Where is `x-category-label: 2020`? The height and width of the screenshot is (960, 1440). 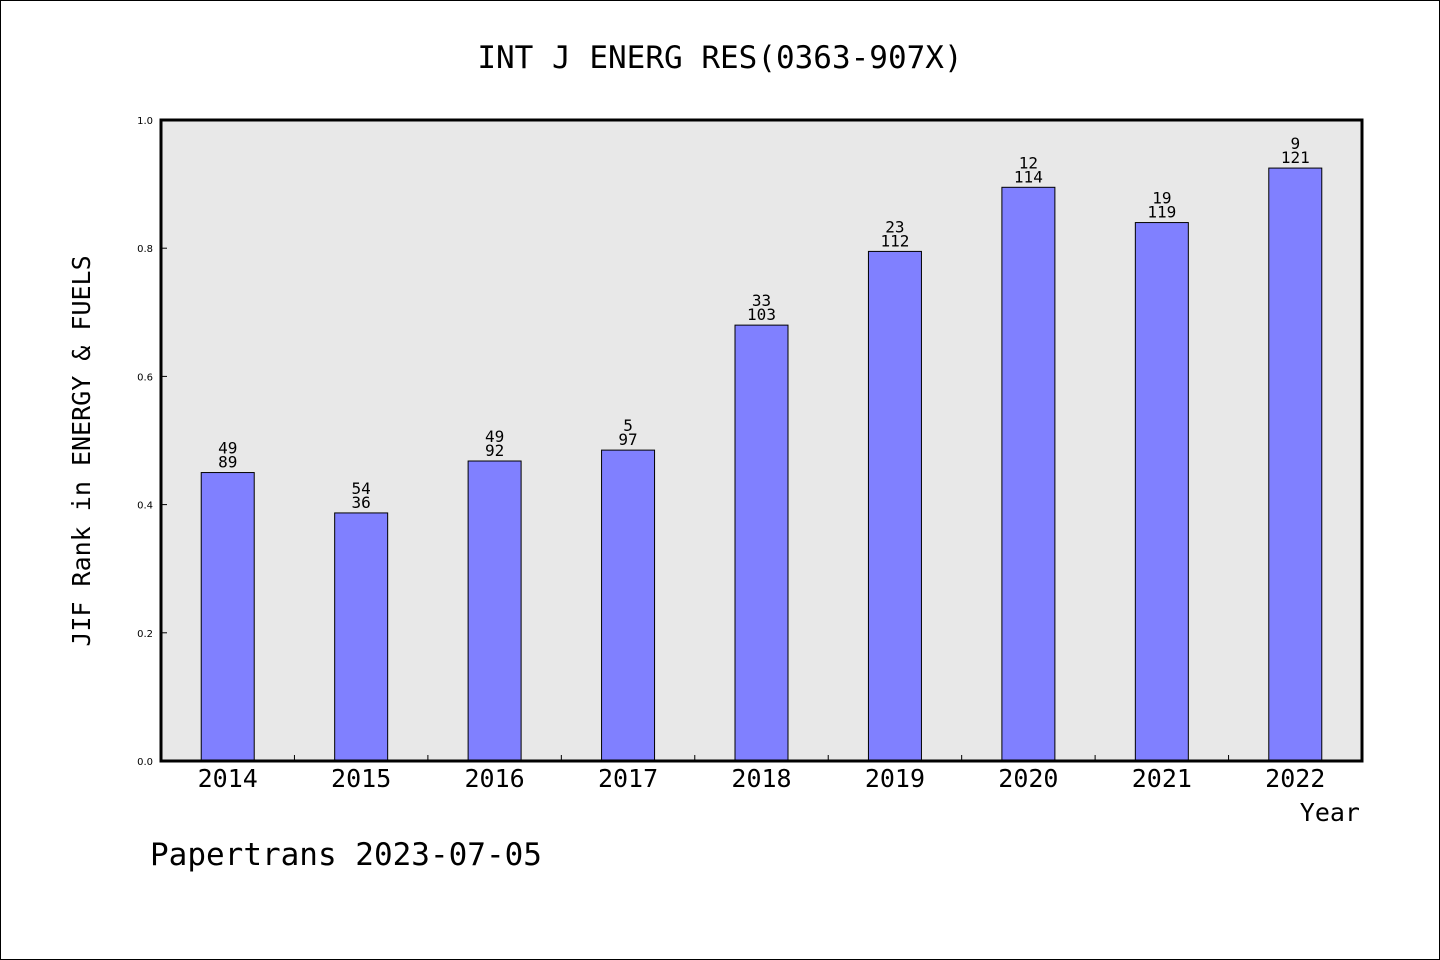
x-category-label: 2020 is located at coordinates (1028, 778).